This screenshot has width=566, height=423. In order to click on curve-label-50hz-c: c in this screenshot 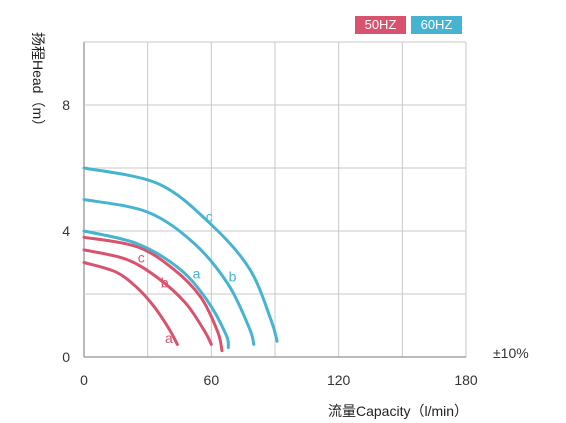, I will do `click(141, 258)`.